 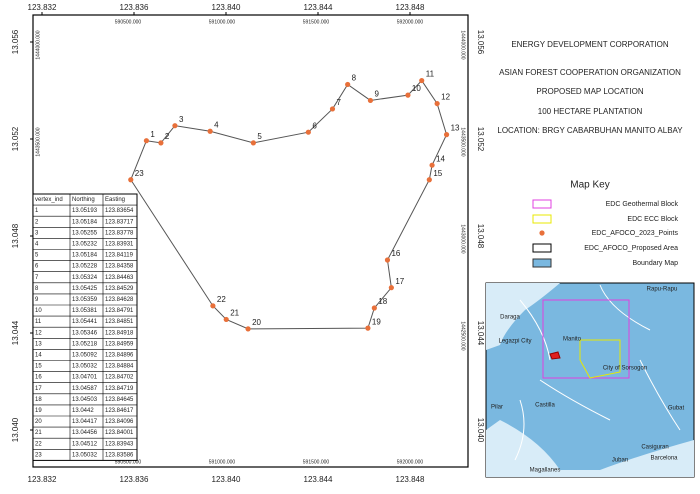 What do you see at coordinates (631, 248) in the screenshot?
I see `key-label: EDC_AFOCO_Proposed Area` at bounding box center [631, 248].